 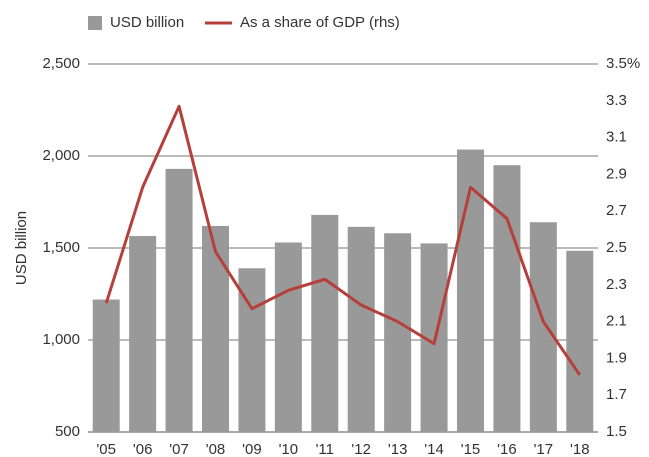 What do you see at coordinates (616, 394) in the screenshot?
I see `y2-tick-label: 1.7` at bounding box center [616, 394].